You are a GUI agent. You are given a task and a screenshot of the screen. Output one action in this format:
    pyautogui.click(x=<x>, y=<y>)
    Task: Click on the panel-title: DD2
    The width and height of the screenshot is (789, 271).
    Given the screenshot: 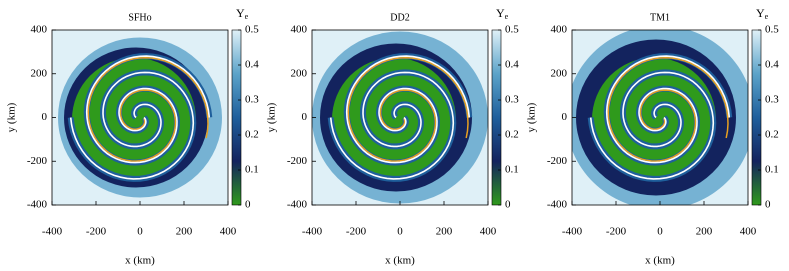 What is the action you would take?
    pyautogui.click(x=399, y=17)
    